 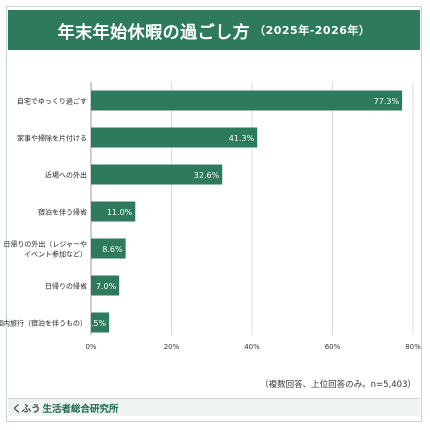 I want to click on category-label-line: 国内旅行（宿泊を伴うもの）, so click(x=43, y=323).